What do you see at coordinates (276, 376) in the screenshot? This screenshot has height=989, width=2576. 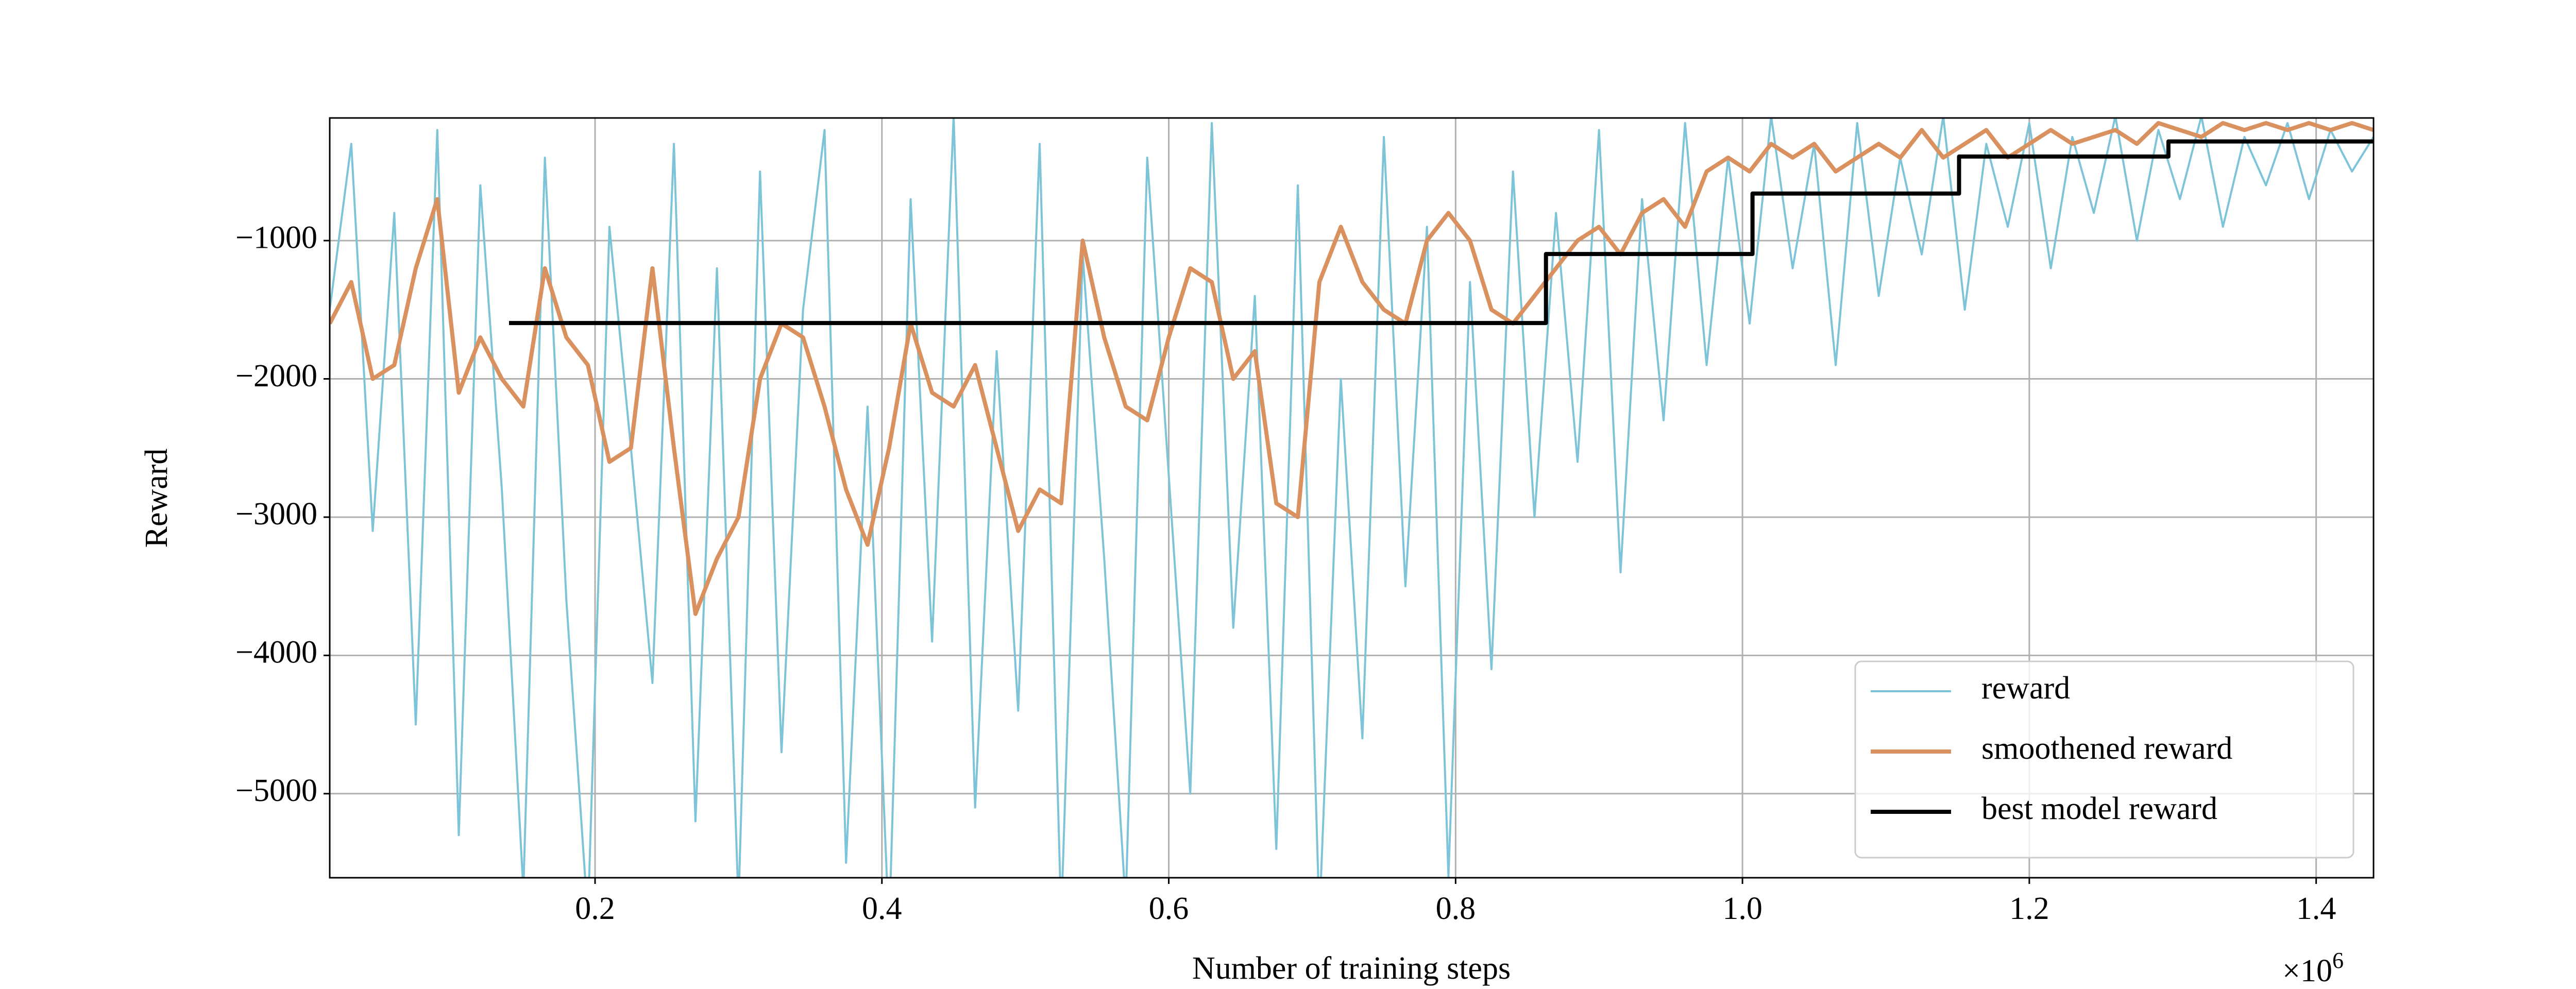 I see `y-tick-label: −2000` at bounding box center [276, 376].